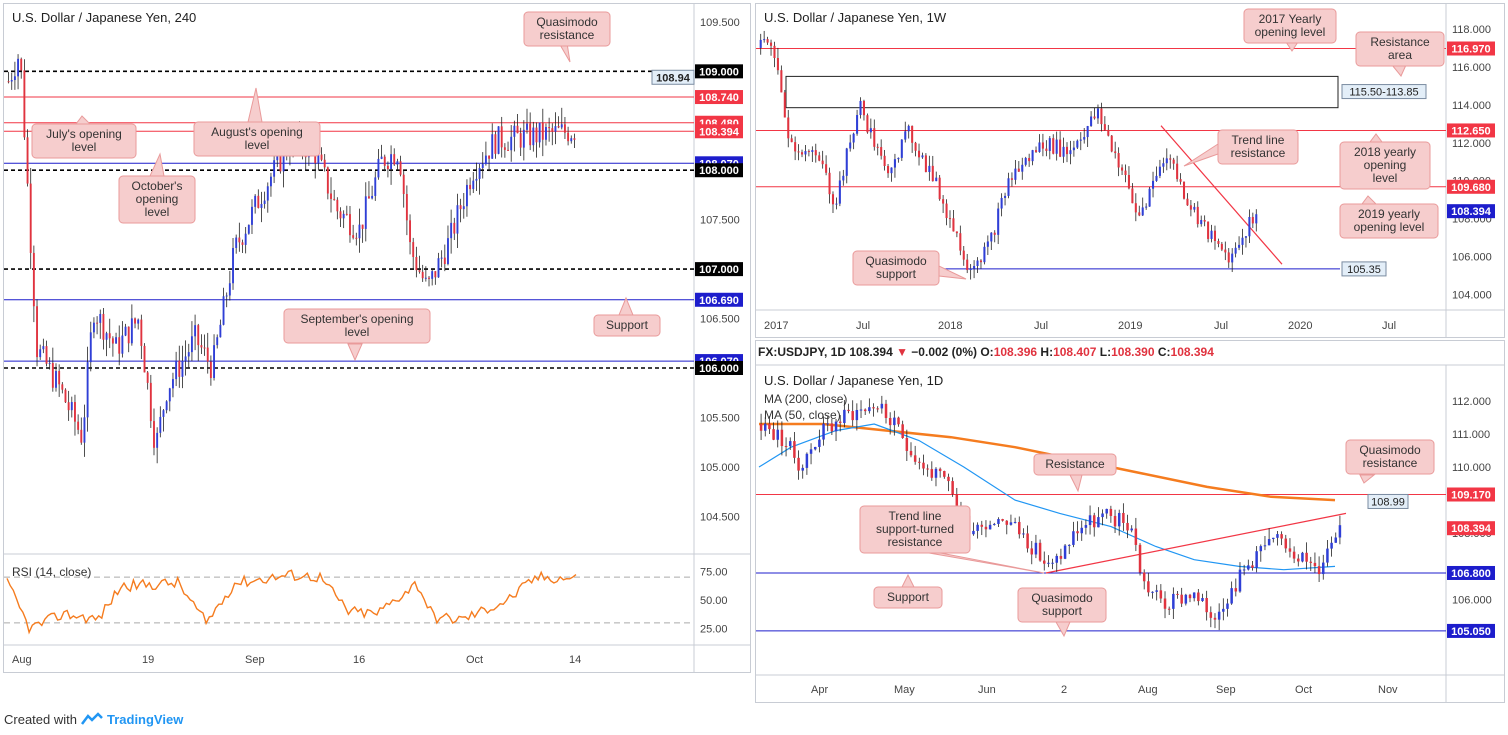  What do you see at coordinates (1388, 501) in the screenshot?
I see `level-1d-tag` at bounding box center [1388, 501].